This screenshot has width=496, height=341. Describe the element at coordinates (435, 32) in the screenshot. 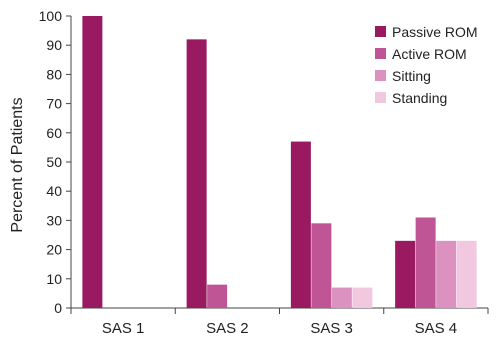

I see `legend-label: Passive ROM` at that location.